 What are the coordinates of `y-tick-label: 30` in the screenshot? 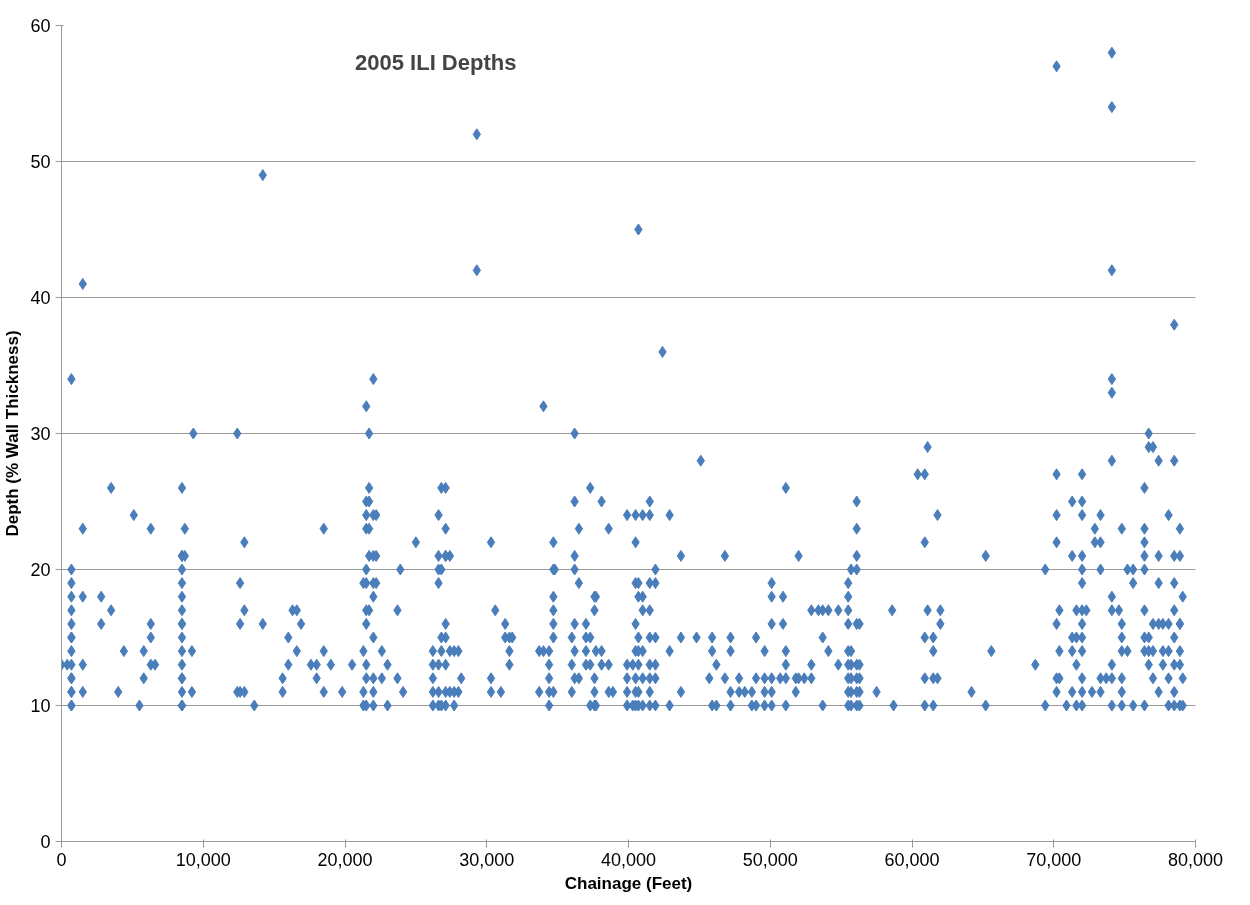 It's located at (40, 434).